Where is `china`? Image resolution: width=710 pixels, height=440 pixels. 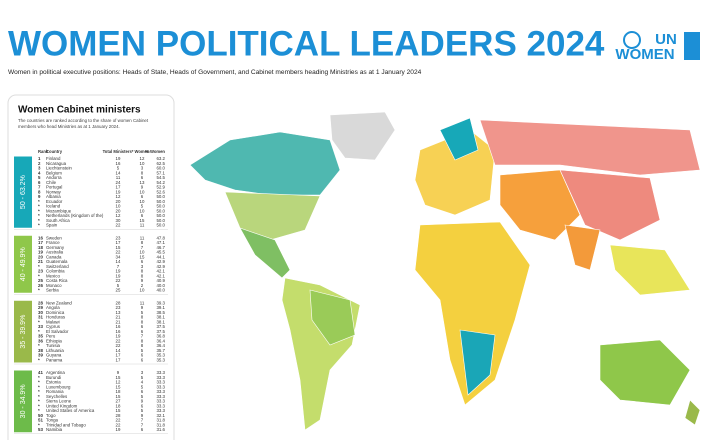
china is located at coordinates (610, 205).